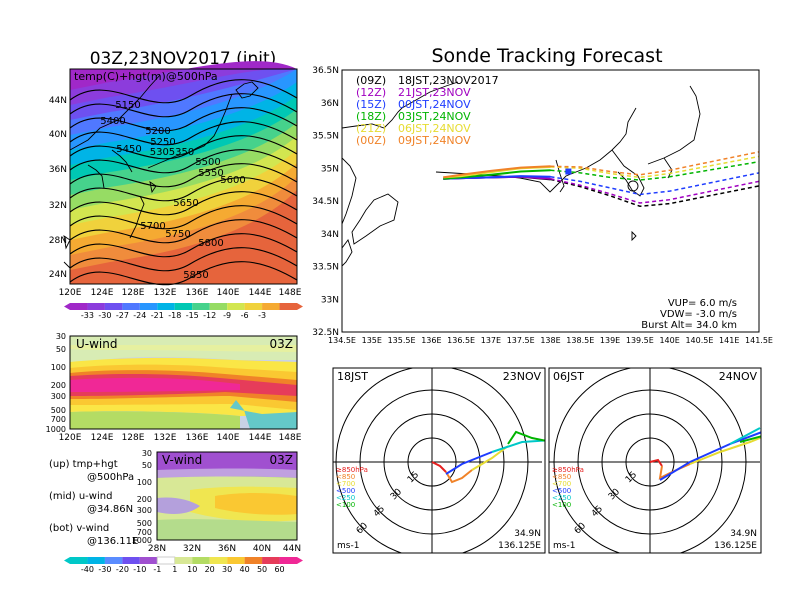  I want to click on contour-label: 5700, so click(152, 226).